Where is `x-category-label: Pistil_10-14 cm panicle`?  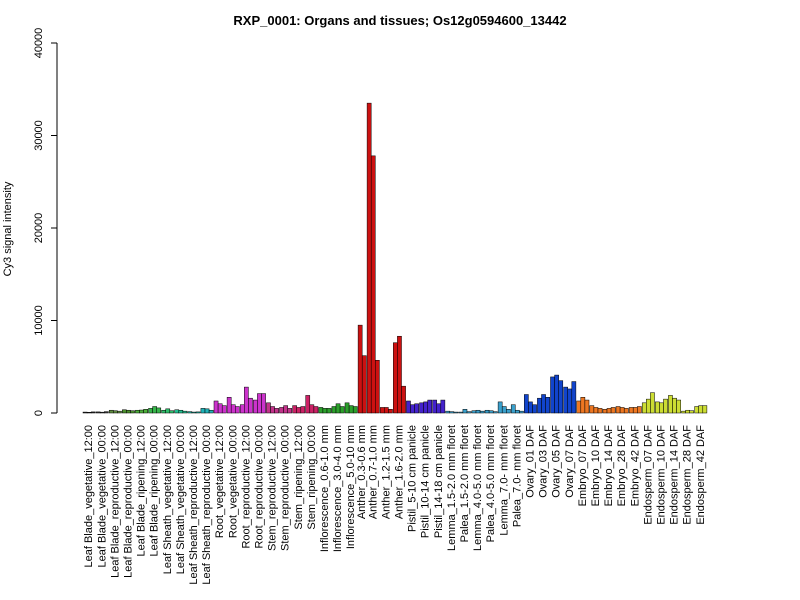 x-category-label: Pistil_10-14 cm panicle is located at coordinates (426, 481).